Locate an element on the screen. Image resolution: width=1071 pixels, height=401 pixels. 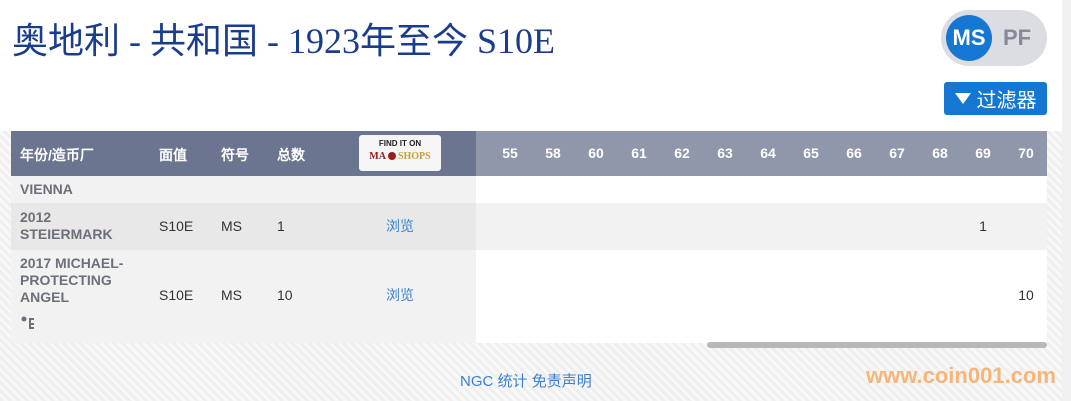
header-symbol: 符号 is located at coordinates (235, 155).